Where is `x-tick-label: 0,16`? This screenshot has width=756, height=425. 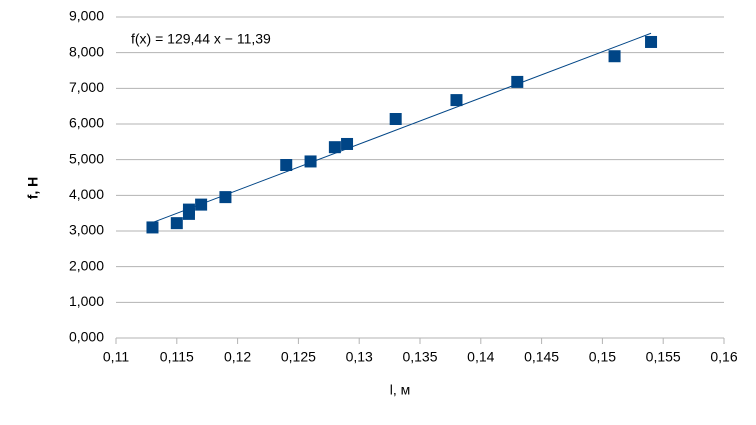
x-tick-label: 0,16 is located at coordinates (723, 357).